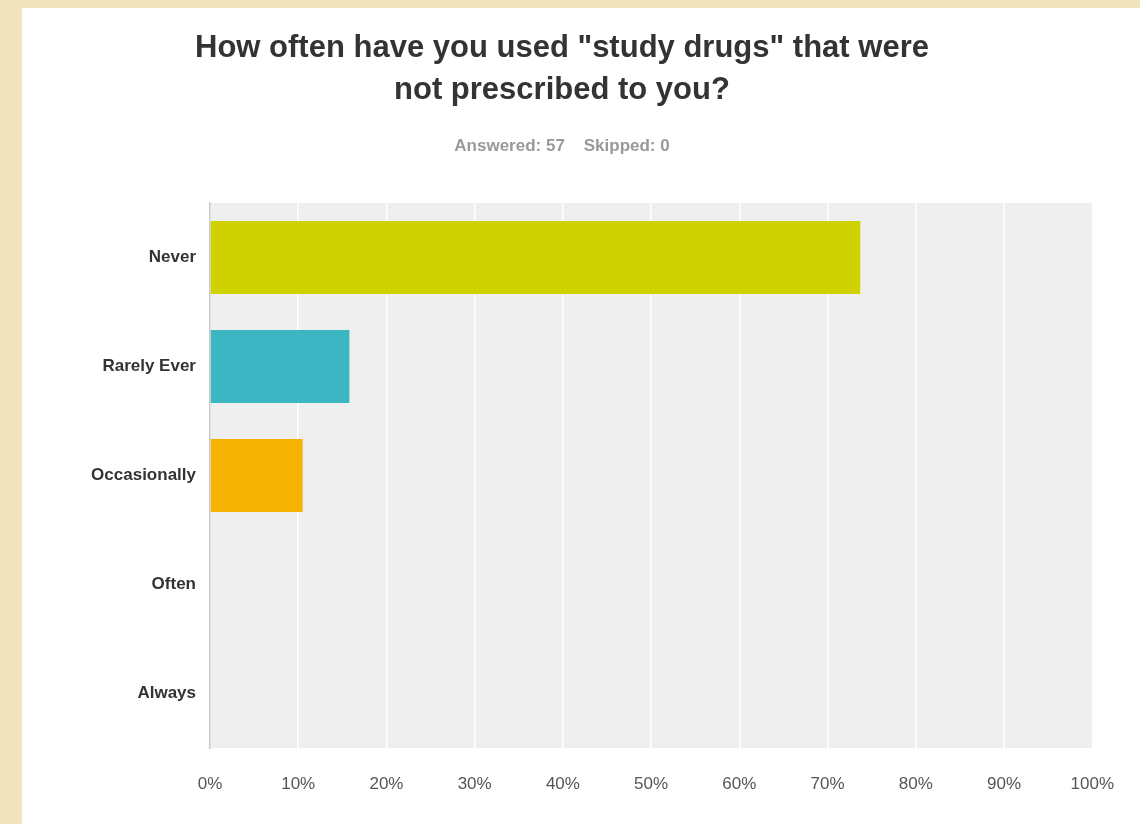  Describe the element at coordinates (562, 783) in the screenshot. I see `x-tick-label: 40%` at that location.